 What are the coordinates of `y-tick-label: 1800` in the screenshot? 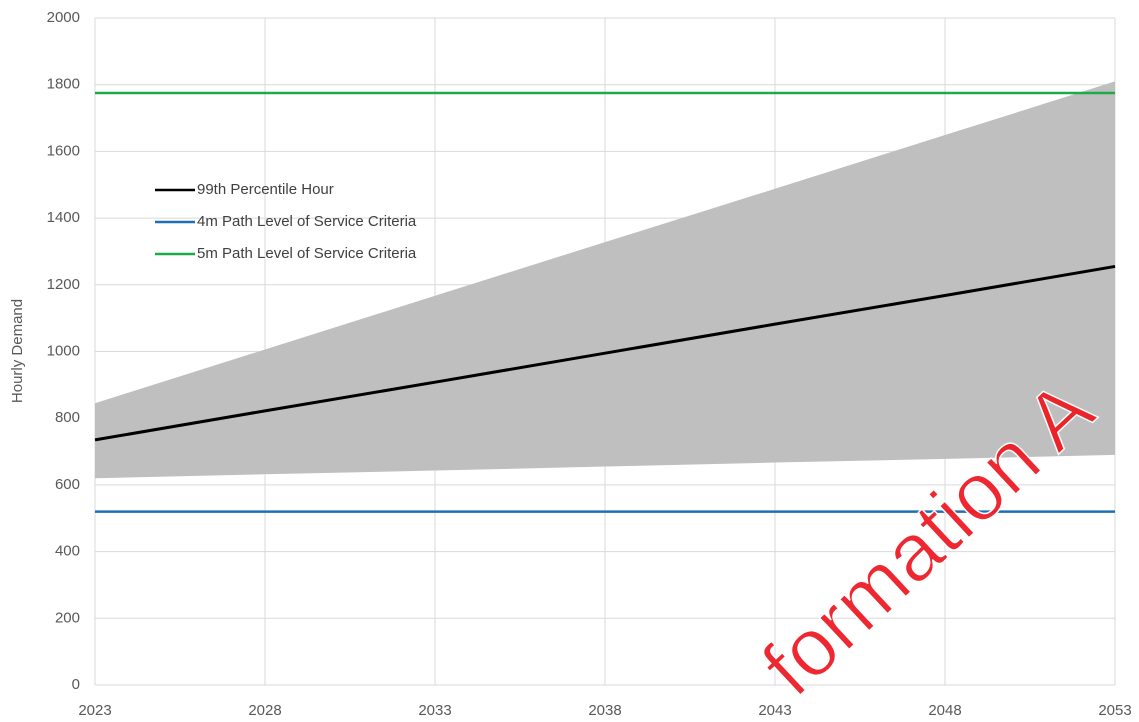 It's located at (63, 84).